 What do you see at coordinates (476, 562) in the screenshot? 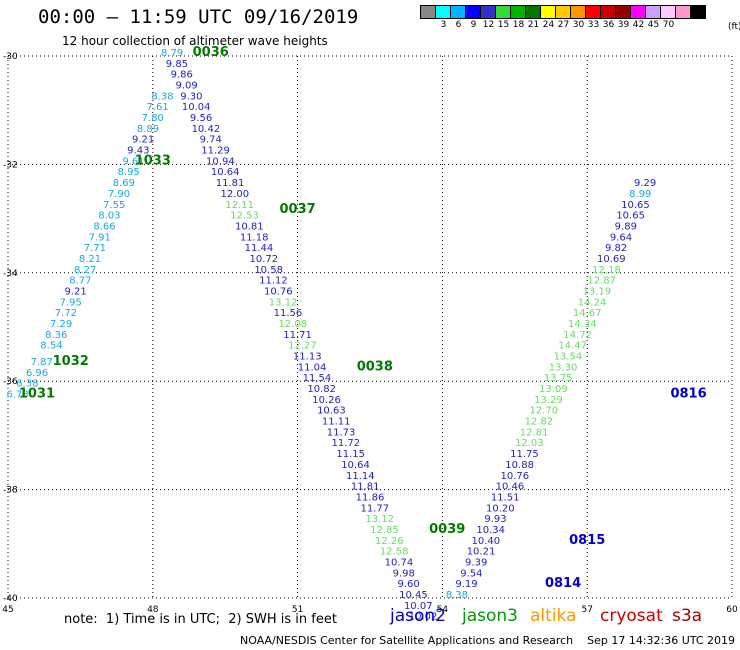
I see `data-point-label: 9.39` at bounding box center [476, 562].